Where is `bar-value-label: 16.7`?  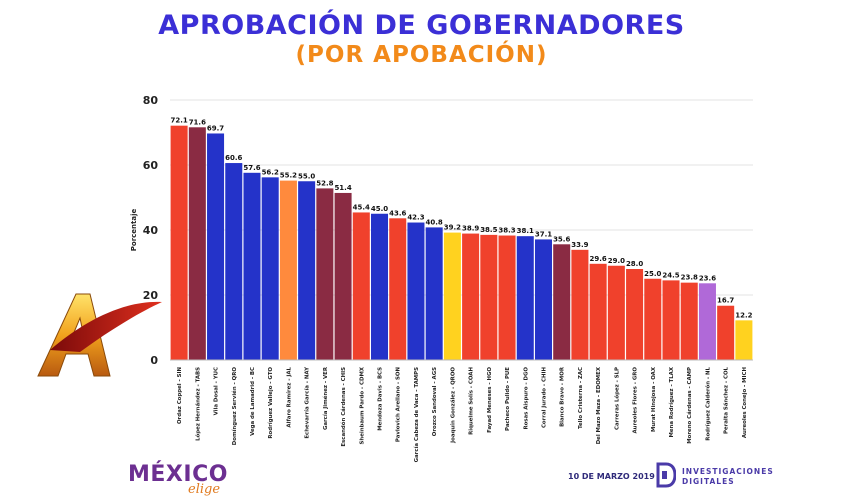 bar-value-label: 16.7 is located at coordinates (725, 301).